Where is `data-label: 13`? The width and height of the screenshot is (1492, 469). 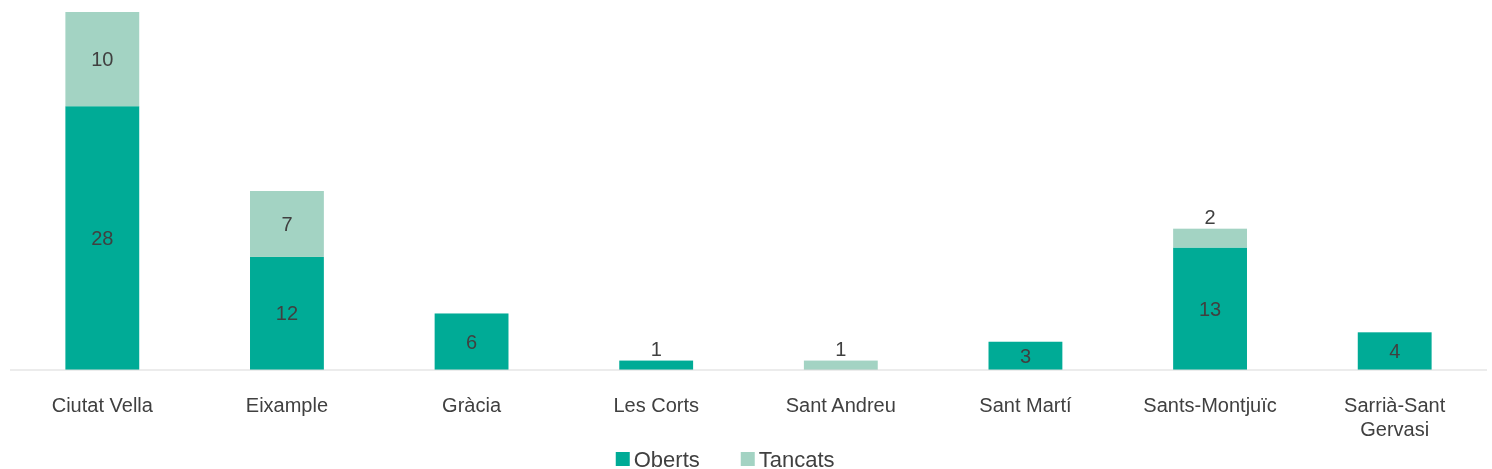 data-label: 13 is located at coordinates (1210, 308).